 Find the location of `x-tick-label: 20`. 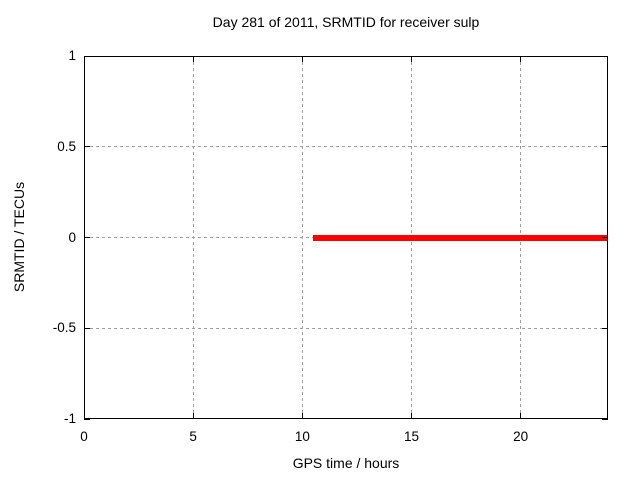

x-tick-label: 20 is located at coordinates (521, 436).